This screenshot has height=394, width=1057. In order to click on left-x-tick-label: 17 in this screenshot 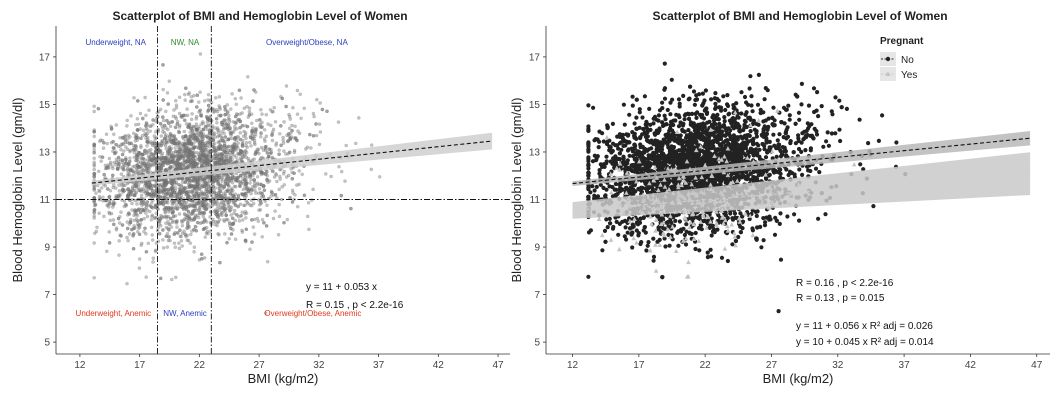, I will do `click(140, 365)`.